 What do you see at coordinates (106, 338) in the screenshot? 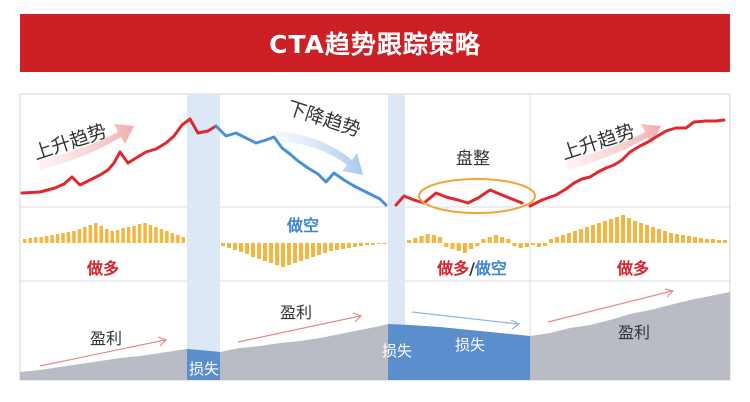
I see `profit-label-1: 盈利` at bounding box center [106, 338].